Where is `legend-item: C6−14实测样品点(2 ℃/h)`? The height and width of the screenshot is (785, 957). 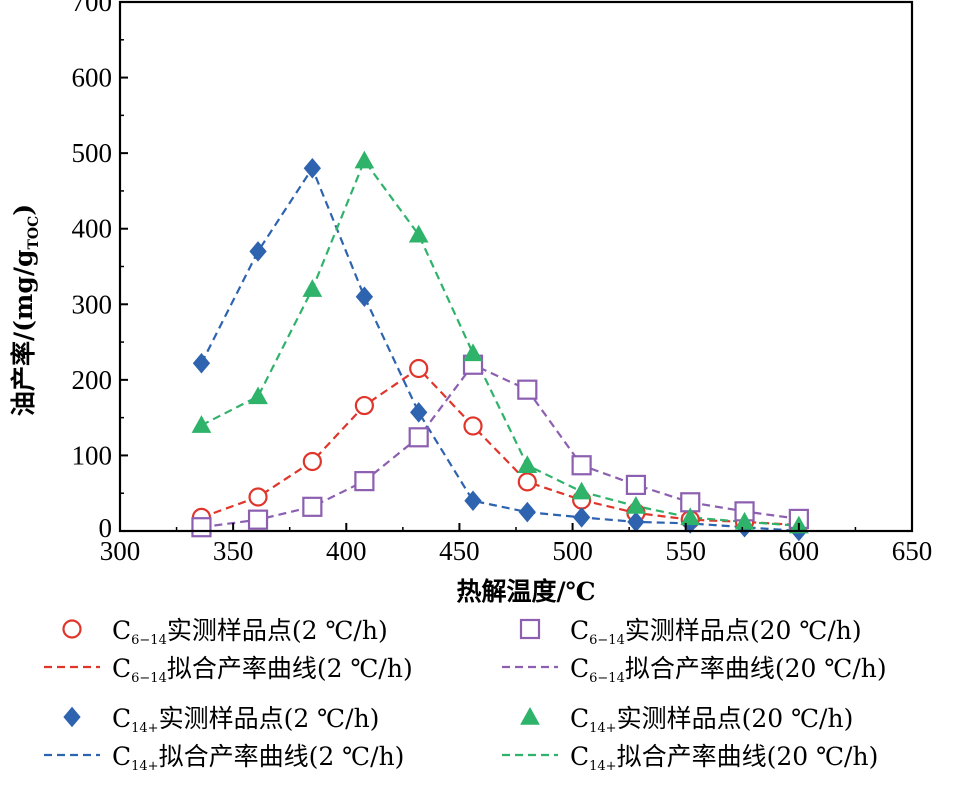 legend-item: C6−14实测样品点(2 ℃/h) is located at coordinates (215, 630).